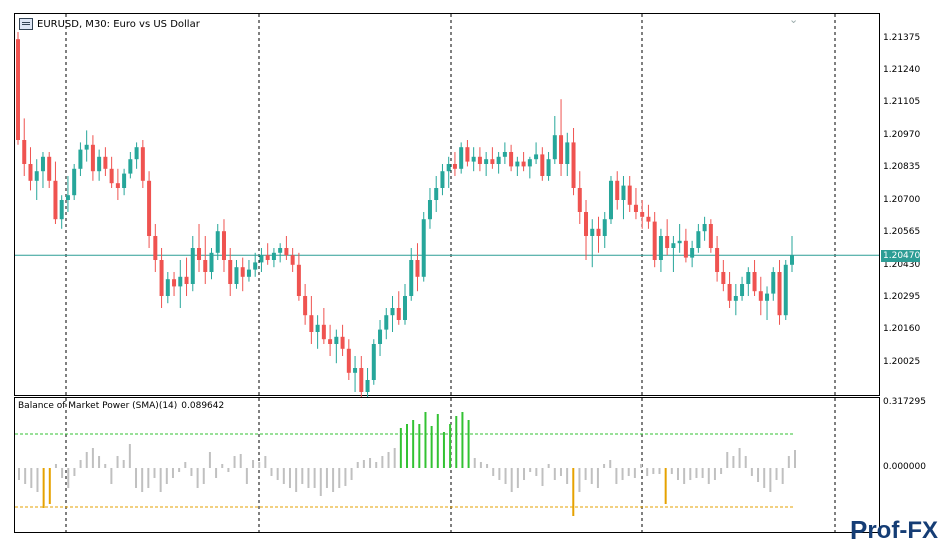 The image size is (944, 545). Describe the element at coordinates (902, 297) in the screenshot. I see `price-axis-label: 1.20295` at that location.